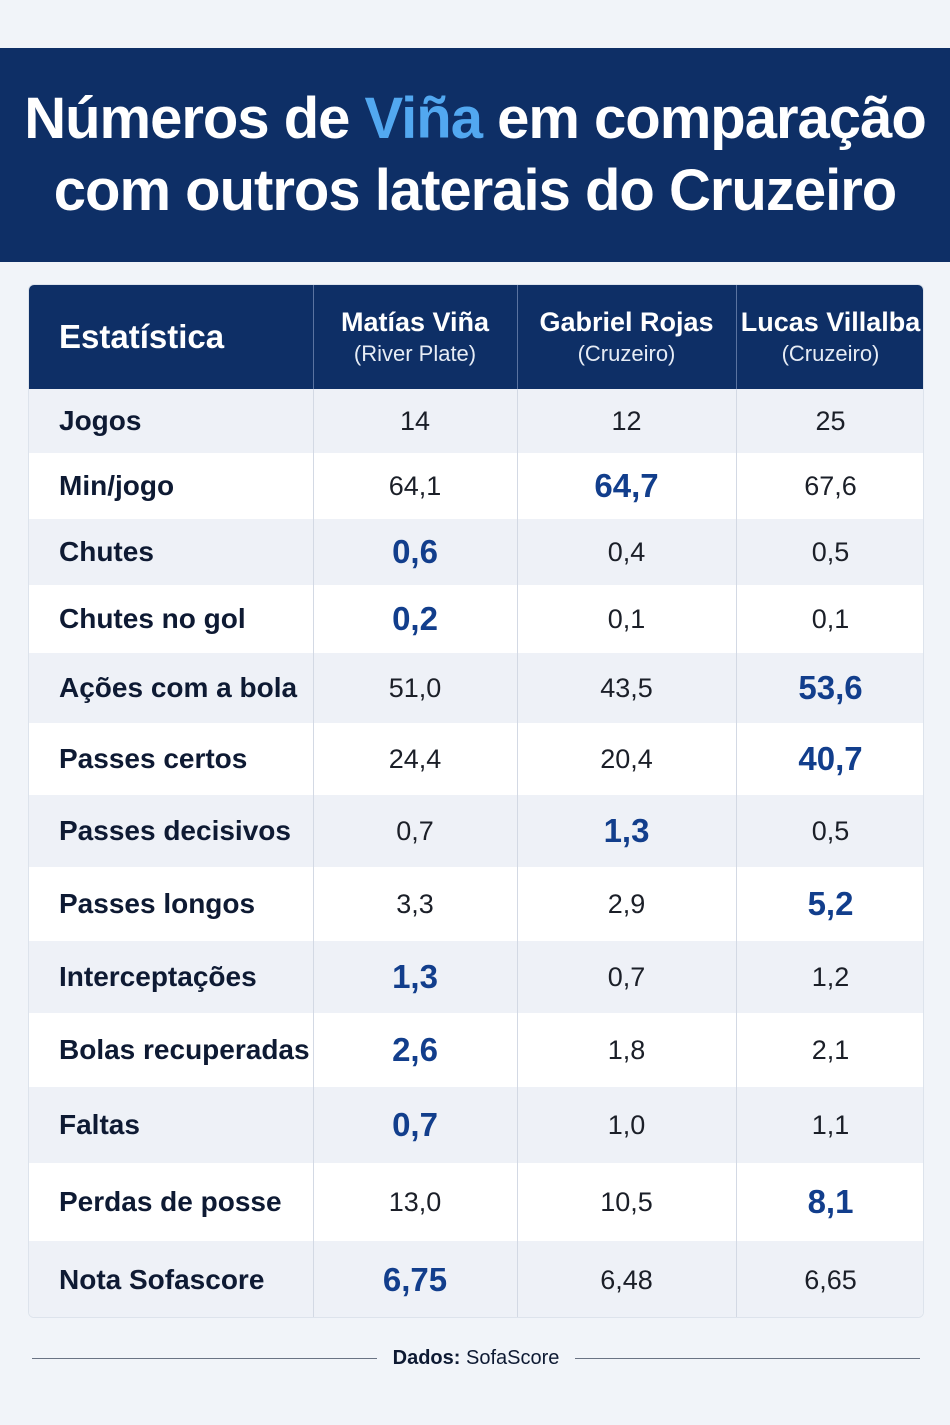  Describe the element at coordinates (415, 903) in the screenshot. I see `value-cell: 3,3` at that location.